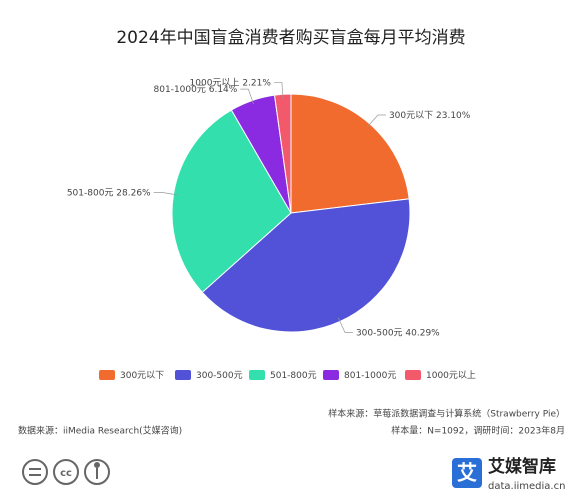 This screenshot has width=583, height=500. I want to click on label-value: 2.21%, so click(256, 83).